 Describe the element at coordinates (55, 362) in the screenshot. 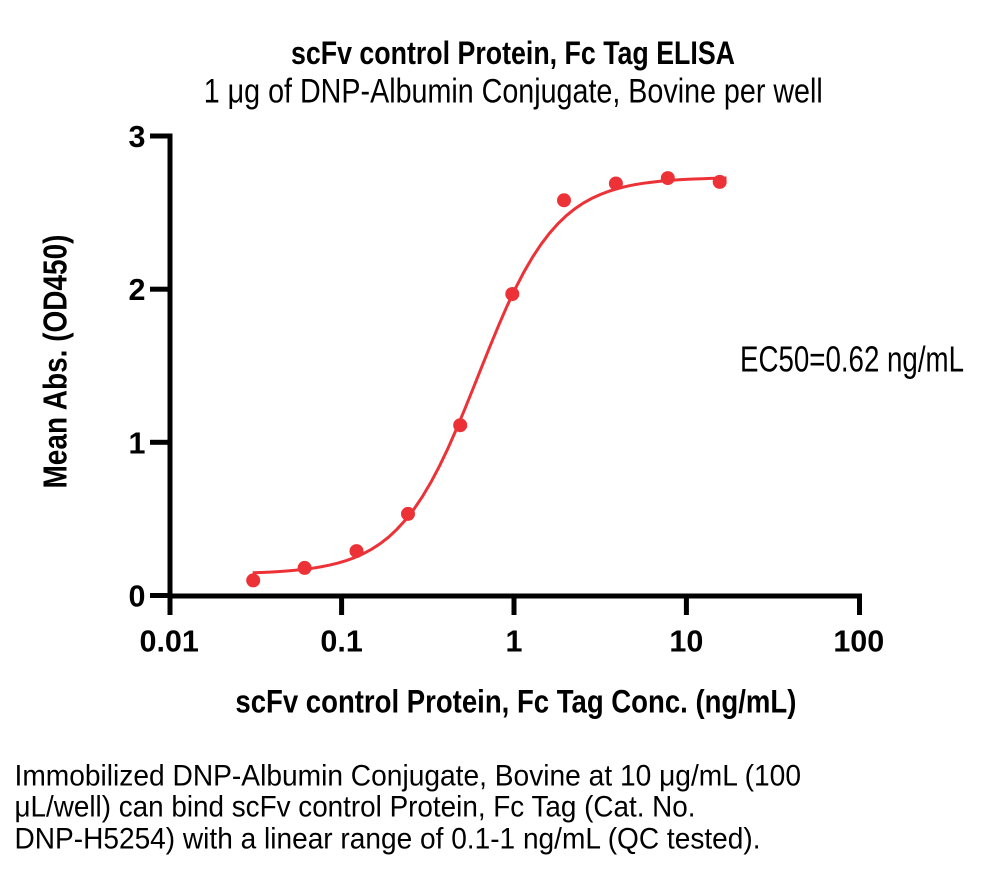

I see `svg-text: Mean Abs. (OD450)` at that location.